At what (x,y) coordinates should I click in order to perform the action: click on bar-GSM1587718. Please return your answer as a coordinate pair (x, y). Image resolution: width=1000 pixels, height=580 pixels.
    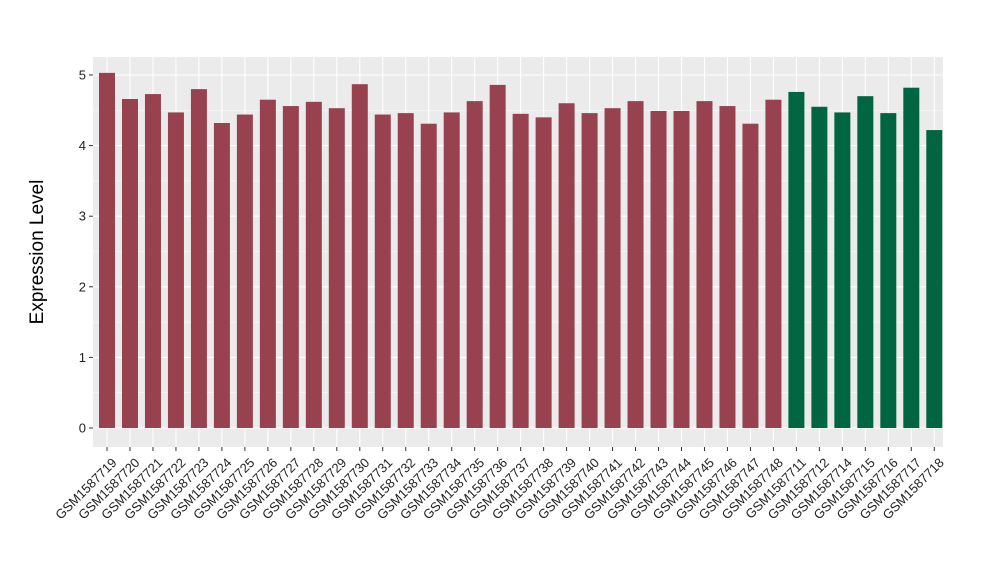
    Looking at the image, I should click on (934, 279).